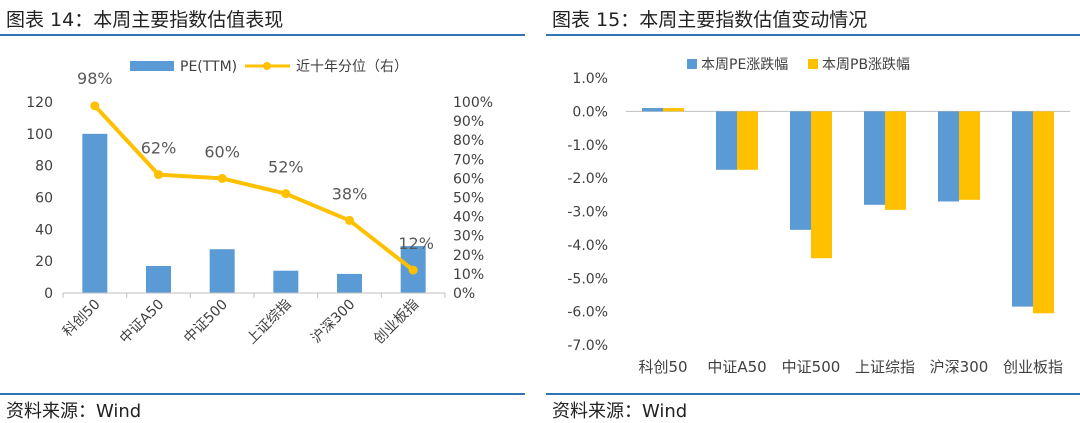 Image resolution: width=1080 pixels, height=423 pixels. Describe the element at coordinates (222, 151) in the screenshot. I see `percentile-data-label: 60%` at that location.